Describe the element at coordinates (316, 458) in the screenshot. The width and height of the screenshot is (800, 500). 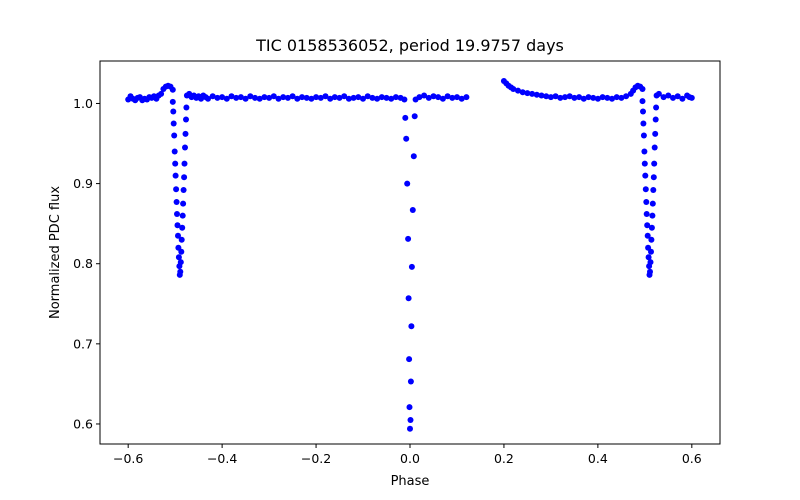
I see `x-tick-label: −0.2` at that location.